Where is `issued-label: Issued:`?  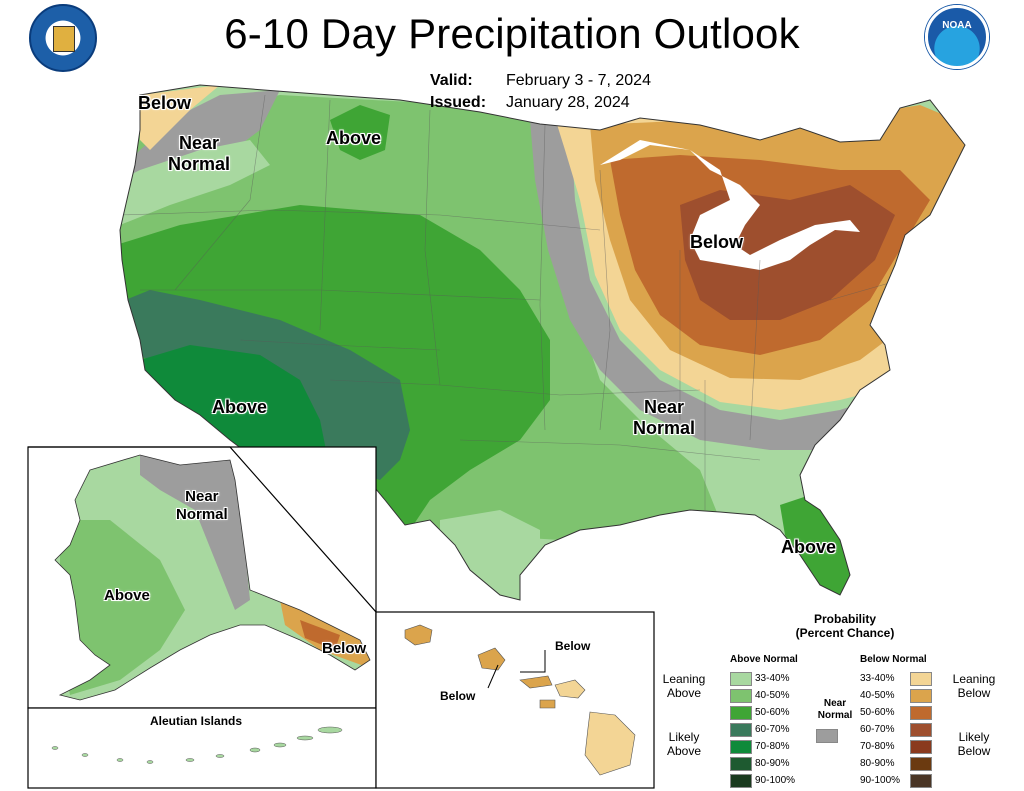 issued-label: Issued: is located at coordinates (458, 102).